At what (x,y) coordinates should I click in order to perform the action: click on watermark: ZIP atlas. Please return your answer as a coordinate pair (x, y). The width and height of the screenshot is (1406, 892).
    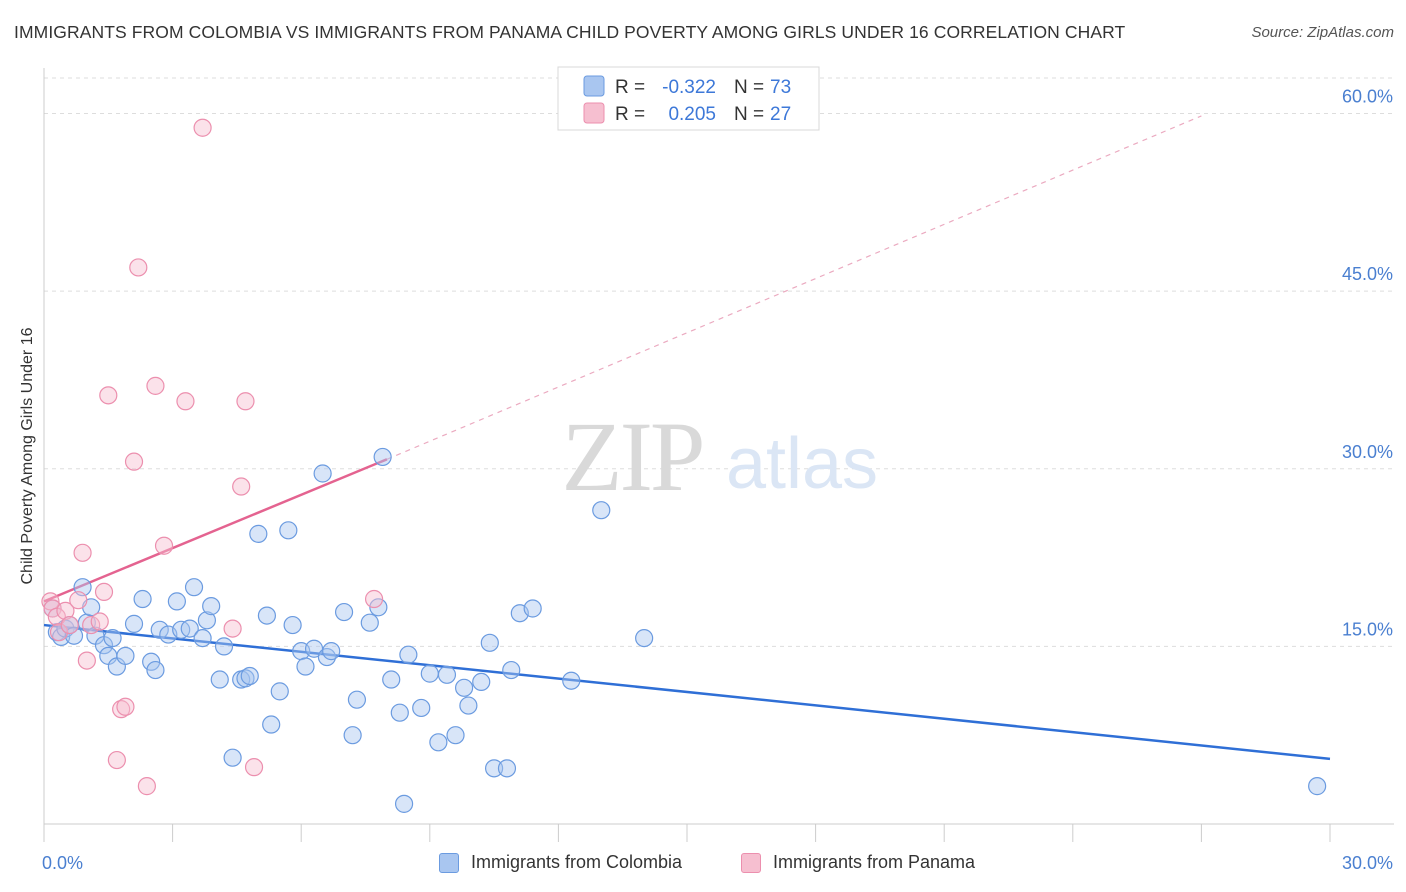
    Looking at the image, I should click on (720, 456).